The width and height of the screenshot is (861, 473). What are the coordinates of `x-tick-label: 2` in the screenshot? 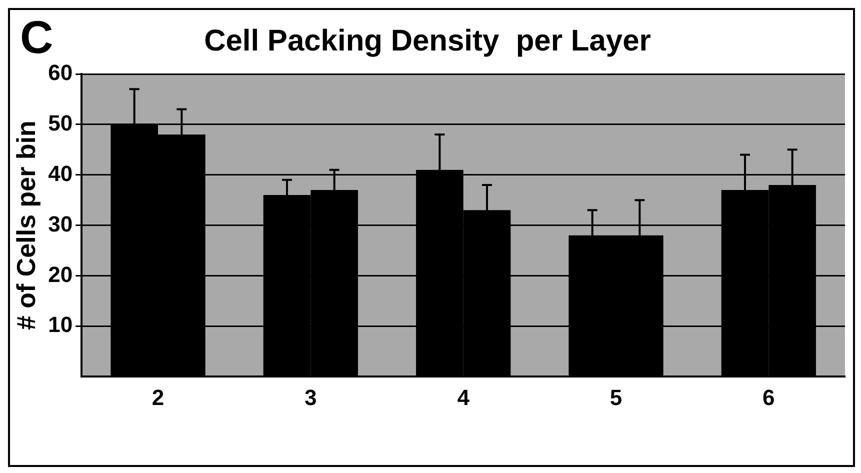 It's located at (158, 397).